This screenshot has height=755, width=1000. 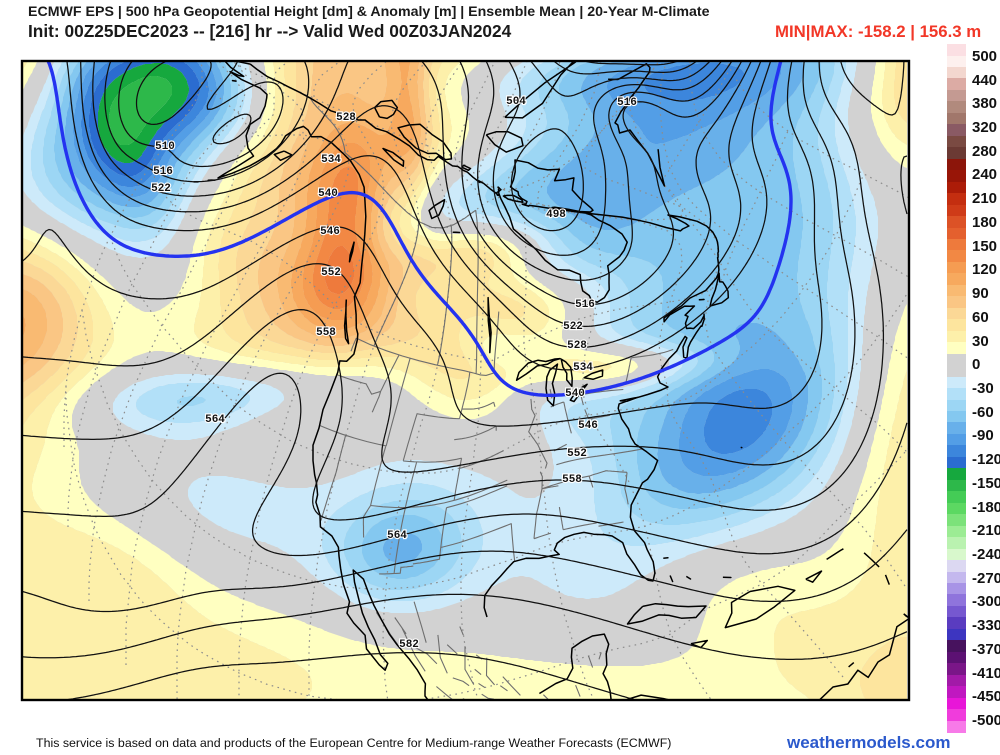 I want to click on svg-text: 498, so click(x=556, y=215).